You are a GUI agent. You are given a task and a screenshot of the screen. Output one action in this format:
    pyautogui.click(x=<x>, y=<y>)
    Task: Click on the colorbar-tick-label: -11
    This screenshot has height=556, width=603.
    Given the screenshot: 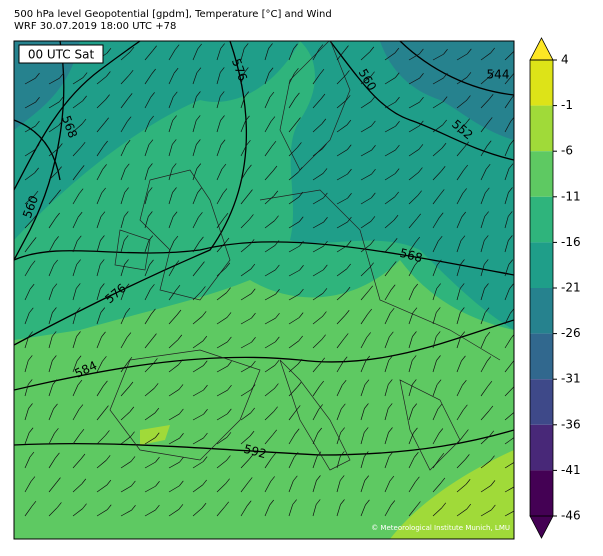 What is the action you would take?
    pyautogui.click(x=571, y=196)
    